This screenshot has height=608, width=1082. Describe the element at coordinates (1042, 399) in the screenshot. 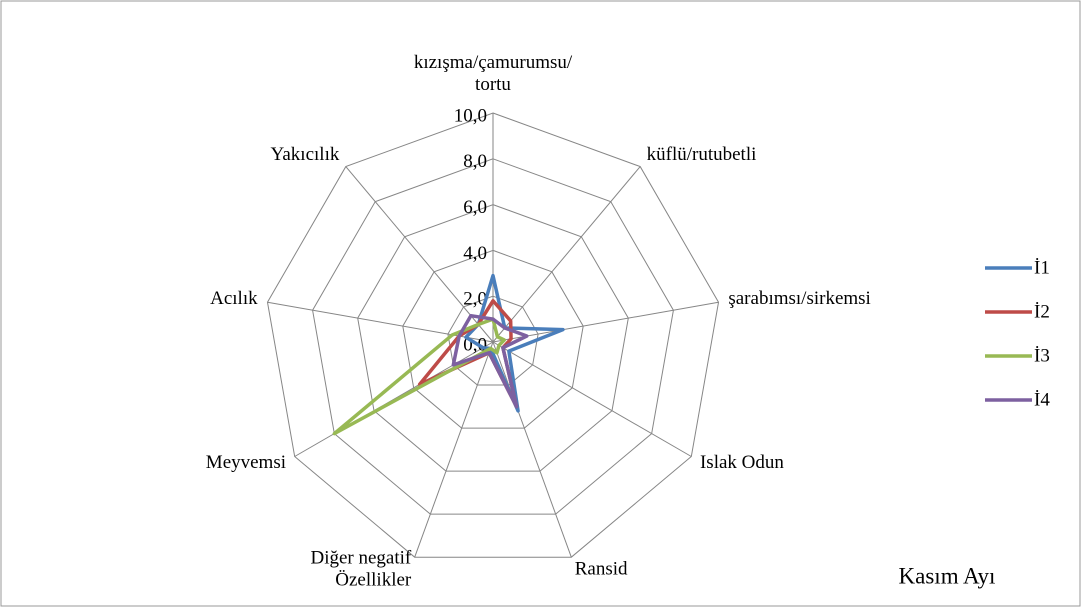

I see `legend-label: İ4` at that location.